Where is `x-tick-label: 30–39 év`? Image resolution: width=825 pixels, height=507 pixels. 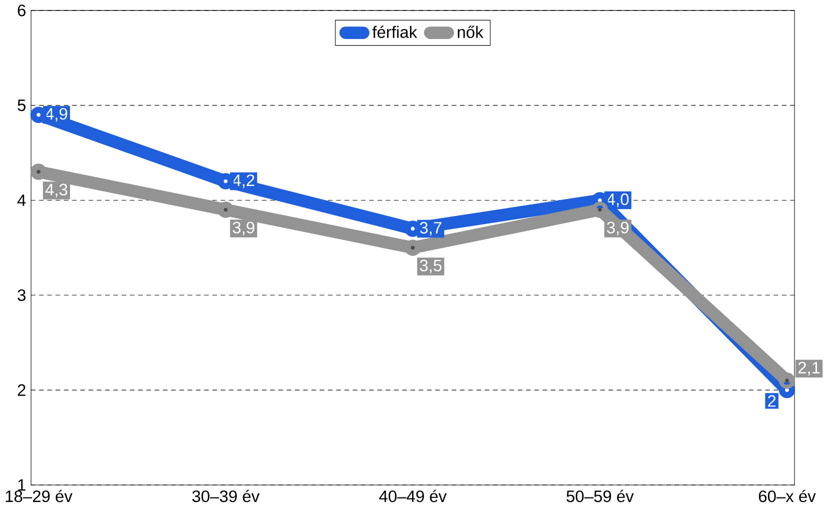 x-tick-label: 30–39 év is located at coordinates (226, 496).